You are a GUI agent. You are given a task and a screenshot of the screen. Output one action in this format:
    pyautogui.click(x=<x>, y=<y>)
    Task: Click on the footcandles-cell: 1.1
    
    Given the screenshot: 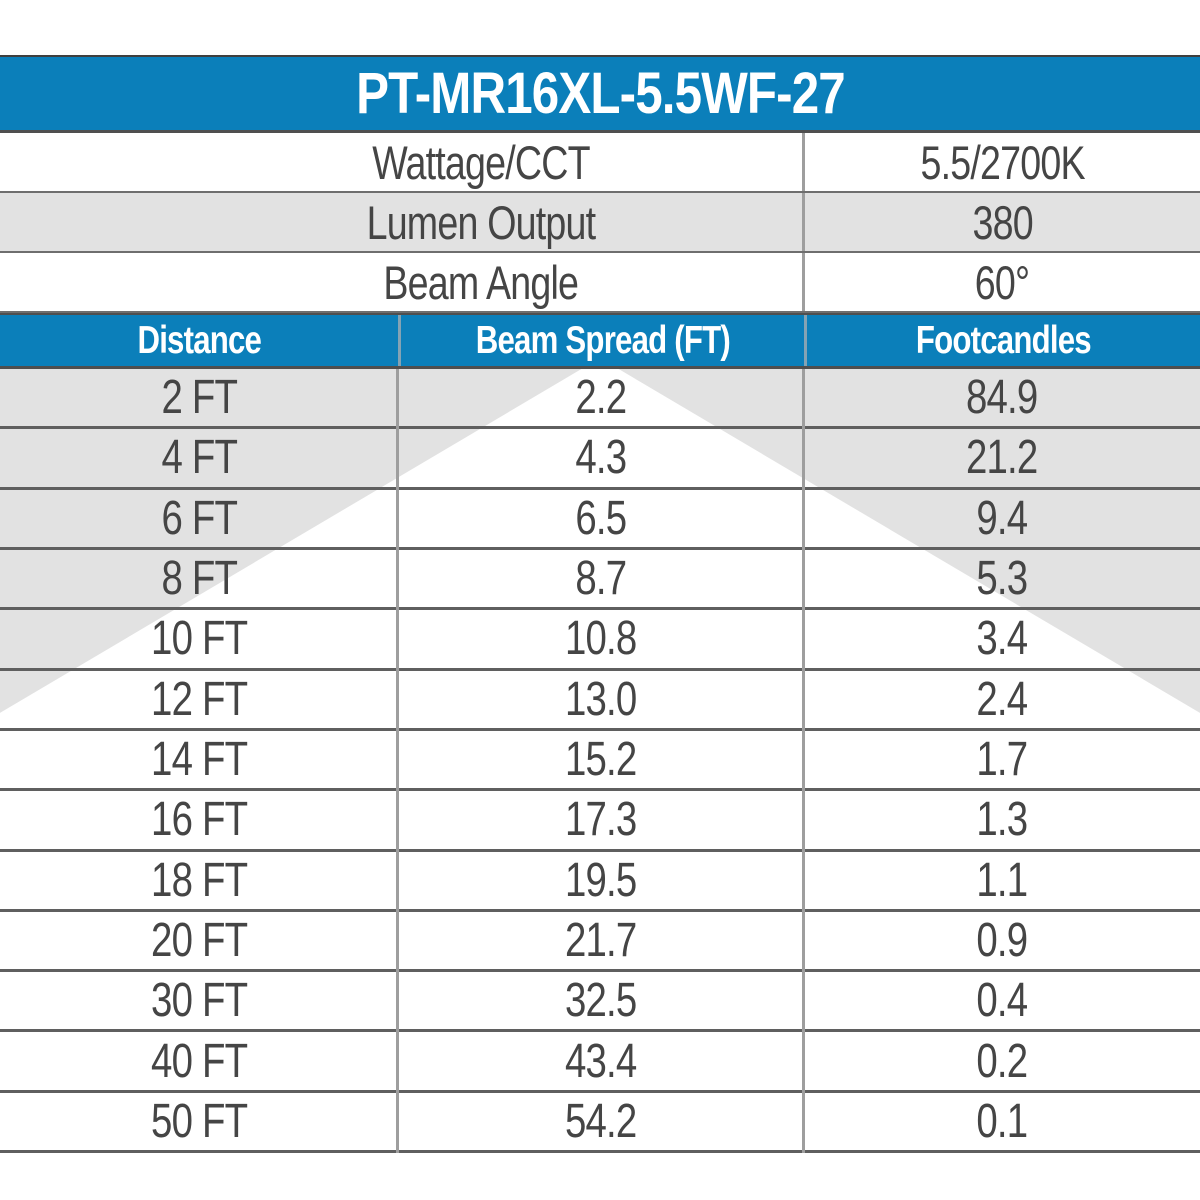 What is the action you would take?
    pyautogui.click(x=1002, y=880)
    